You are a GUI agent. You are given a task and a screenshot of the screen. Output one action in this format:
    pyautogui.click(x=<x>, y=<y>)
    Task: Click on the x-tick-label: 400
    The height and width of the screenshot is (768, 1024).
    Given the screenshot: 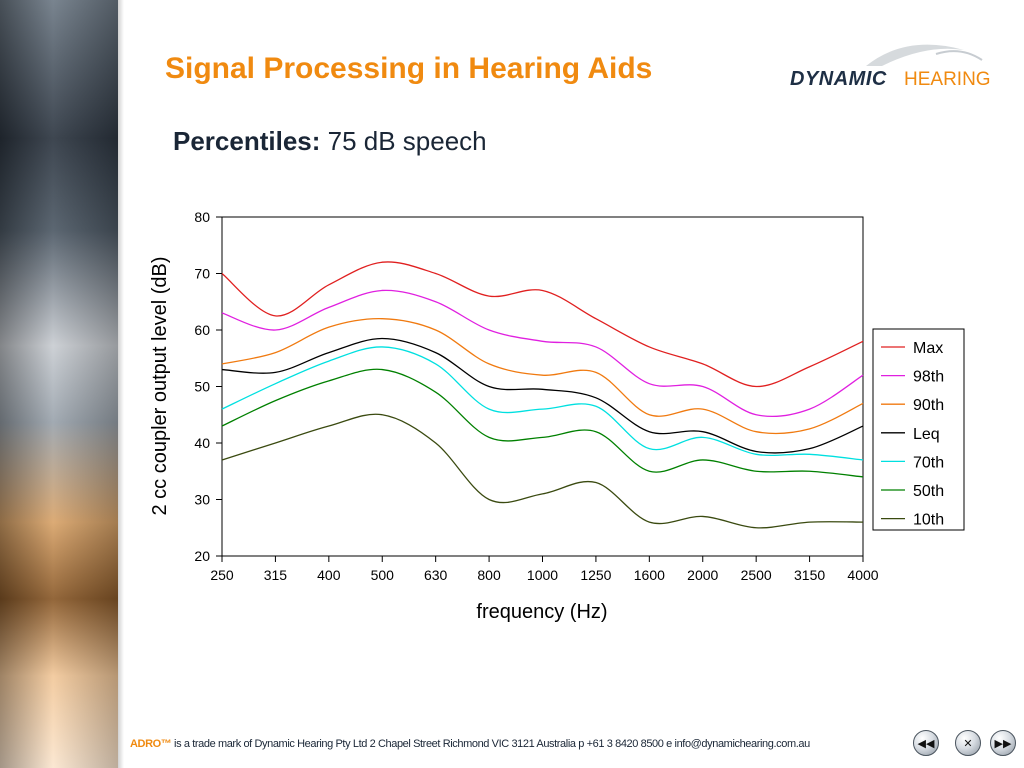 What is the action you would take?
    pyautogui.click(x=329, y=575)
    